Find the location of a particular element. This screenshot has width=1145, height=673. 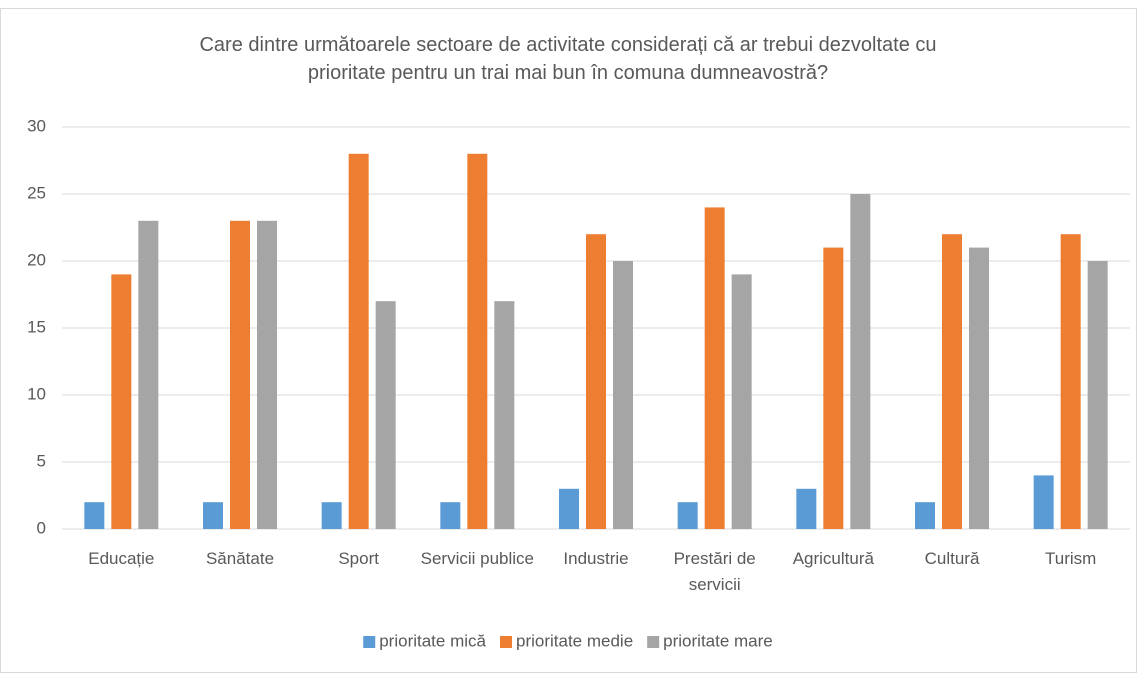

y-tick-label: 15 is located at coordinates (36, 326).